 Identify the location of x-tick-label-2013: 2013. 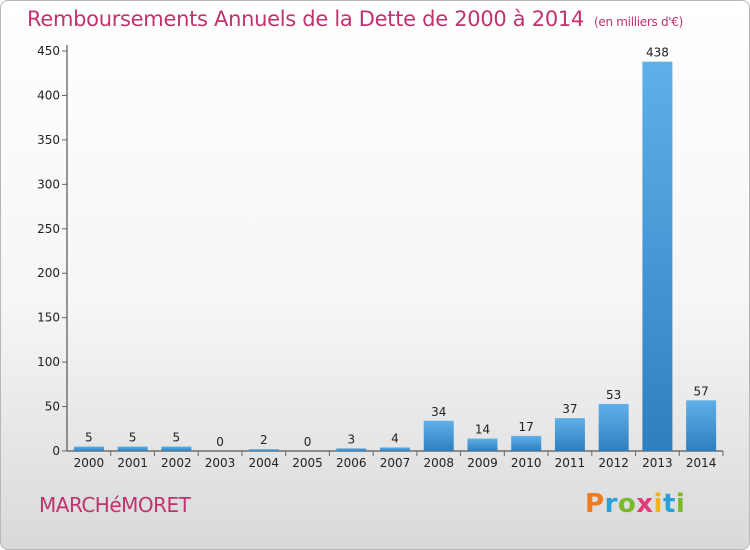
(657, 463).